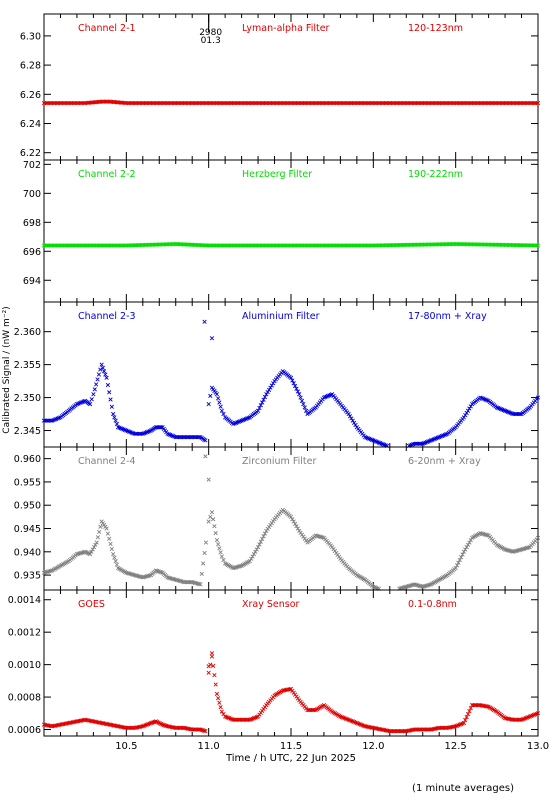 This screenshot has width=550, height=800. Describe the element at coordinates (30, 95) in the screenshot. I see `y-tick-label: 6.26` at that location.